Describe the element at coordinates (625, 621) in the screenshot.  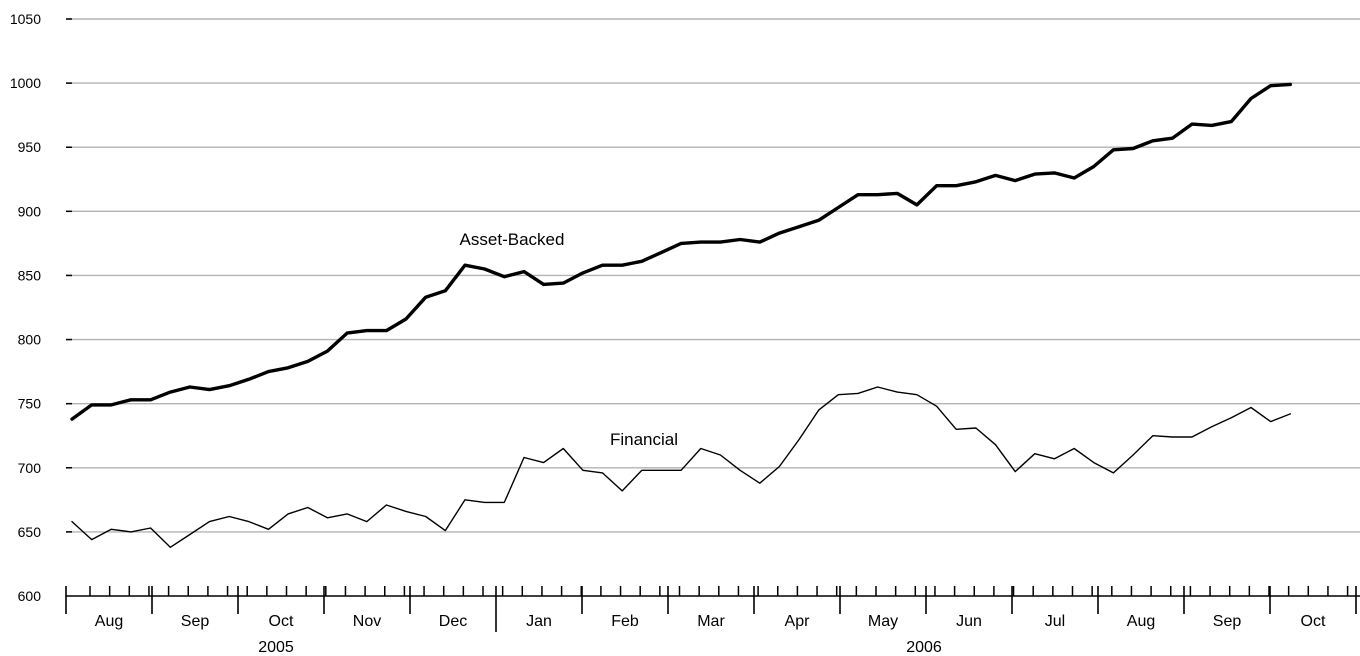
I see `month-label: Feb` at that location.